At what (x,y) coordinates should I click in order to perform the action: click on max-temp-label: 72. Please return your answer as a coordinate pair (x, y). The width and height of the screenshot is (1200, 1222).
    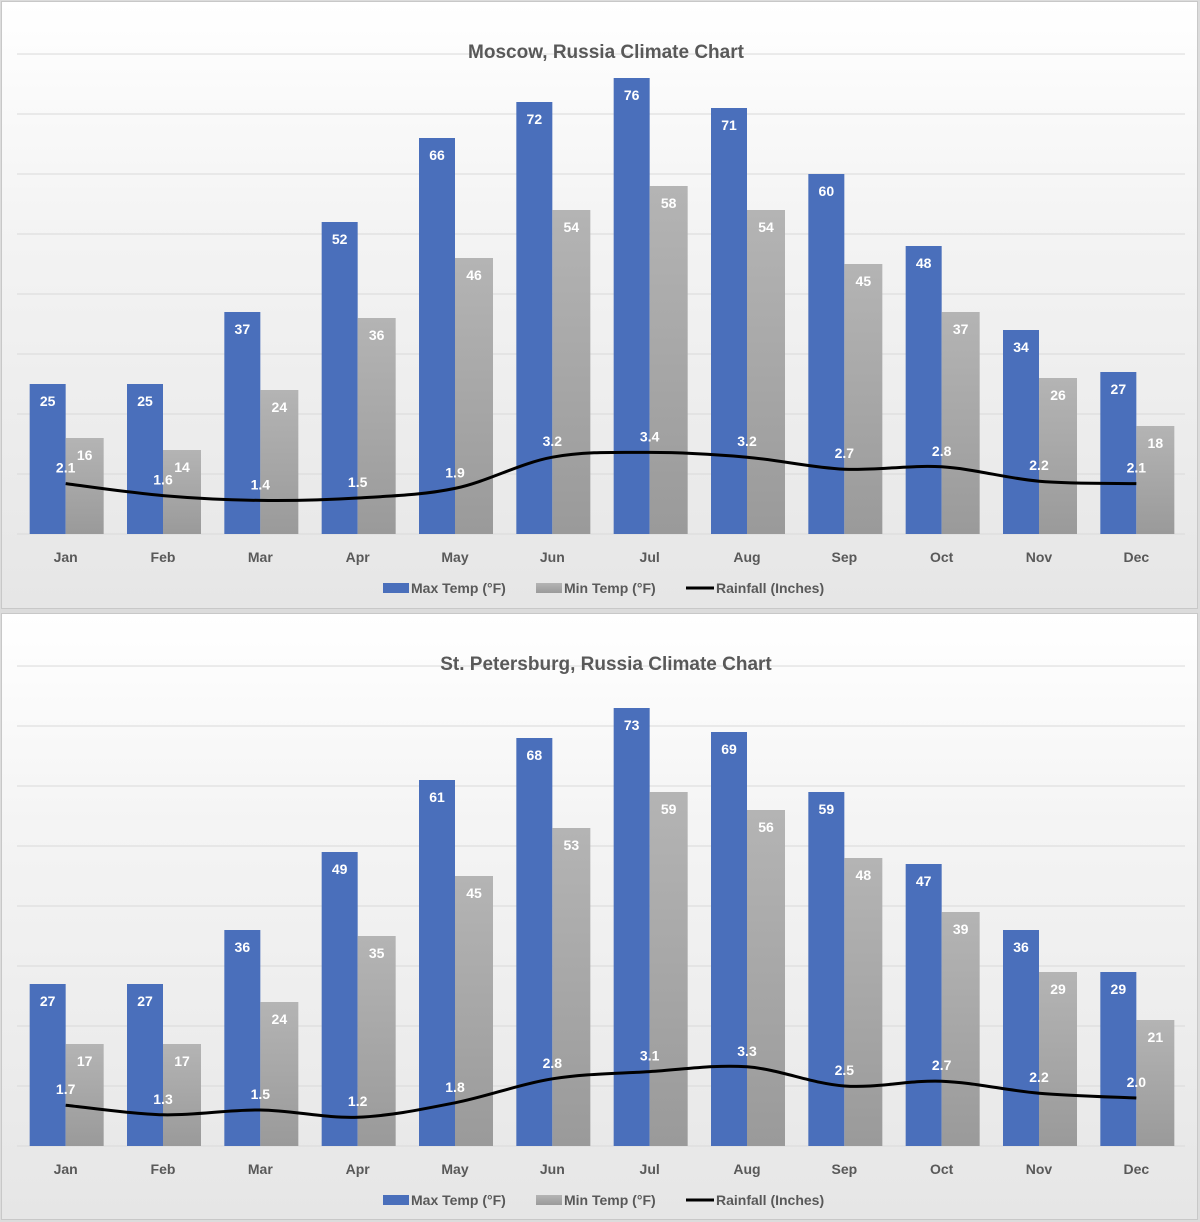
    Looking at the image, I should click on (535, 119).